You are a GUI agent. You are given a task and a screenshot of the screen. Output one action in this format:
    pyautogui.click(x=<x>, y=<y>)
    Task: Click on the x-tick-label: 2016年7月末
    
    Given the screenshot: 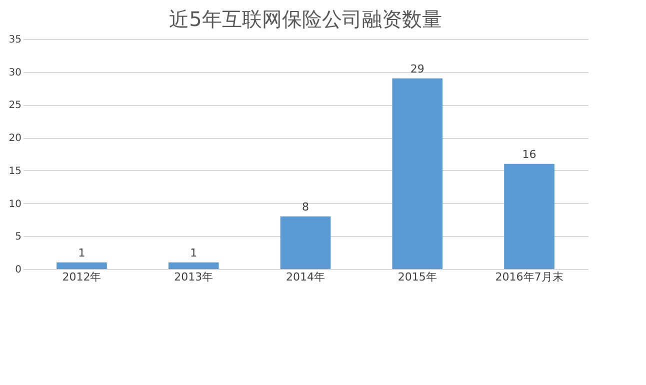 What is the action you would take?
    pyautogui.click(x=529, y=277)
    